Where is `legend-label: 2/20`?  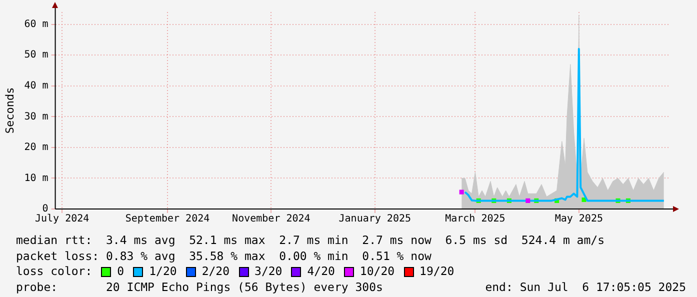
legend-label: 2/20 is located at coordinates (216, 272).